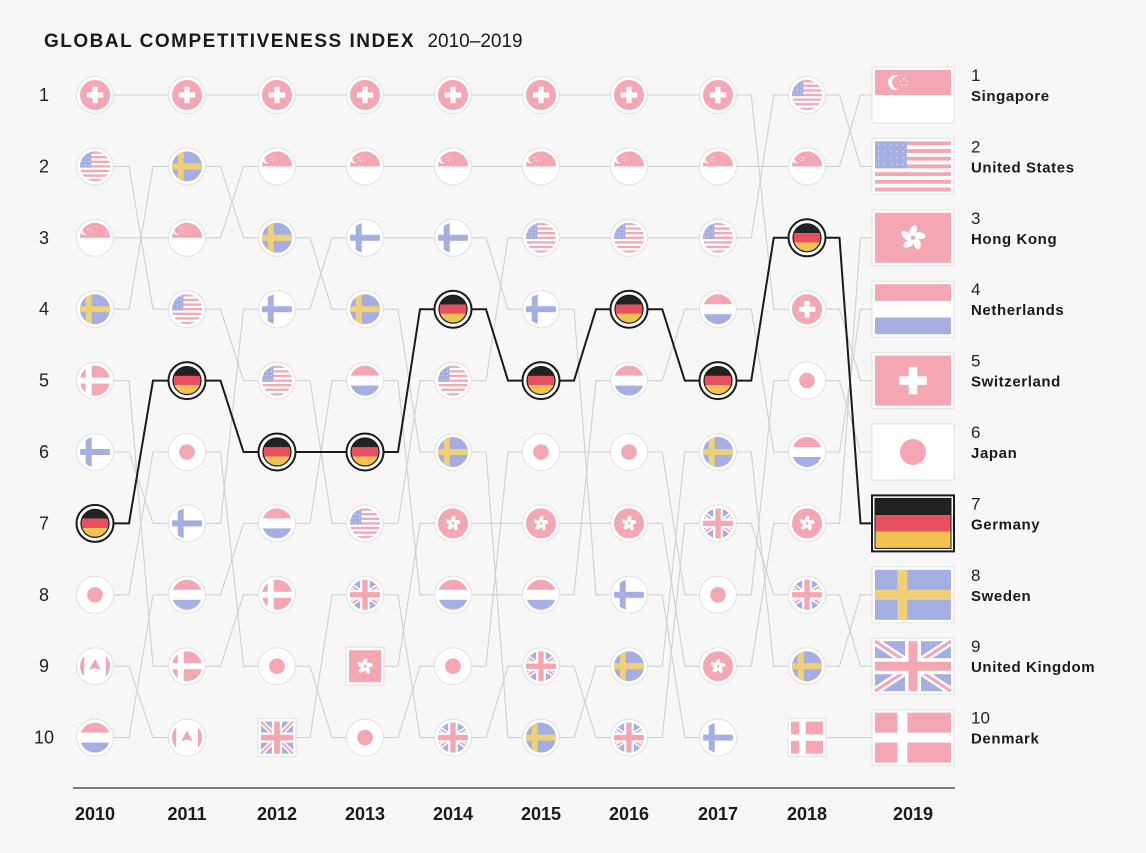  Describe the element at coordinates (186, 814) in the screenshot. I see `year-label: 2011` at that location.